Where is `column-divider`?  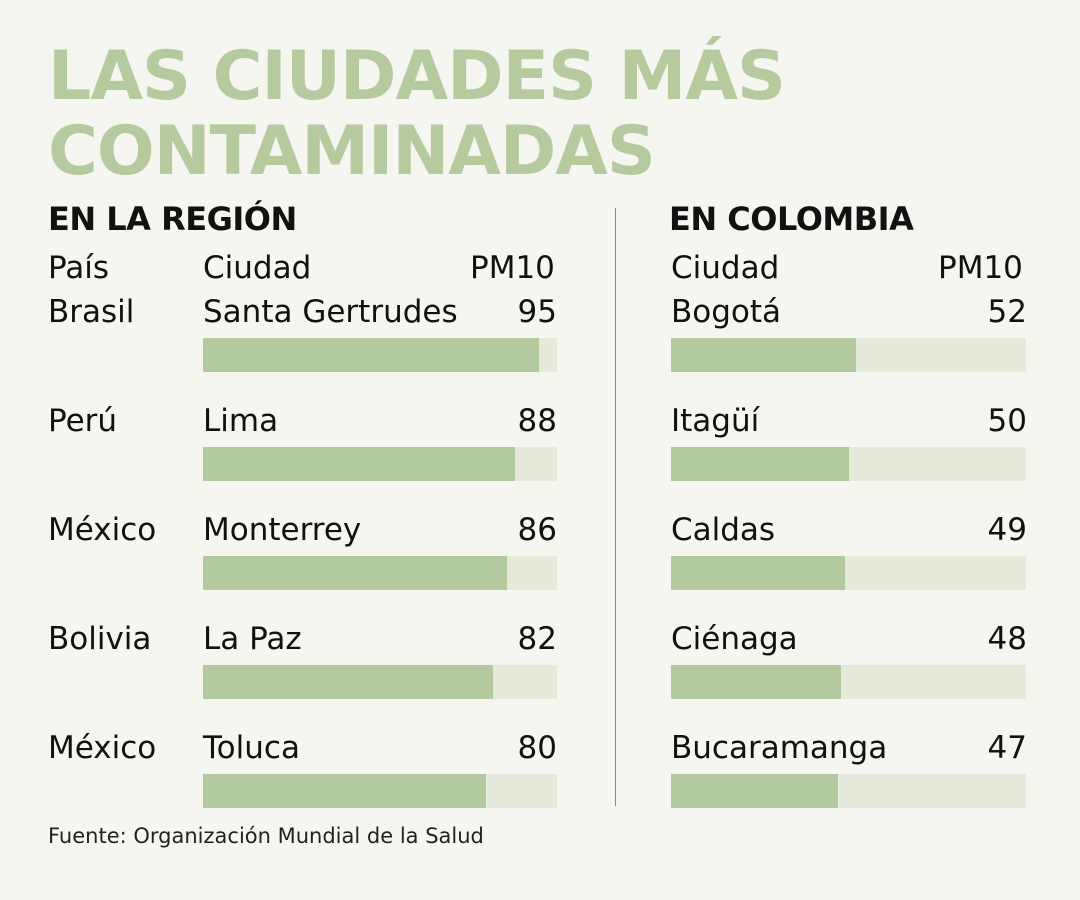 column-divider is located at coordinates (615, 507).